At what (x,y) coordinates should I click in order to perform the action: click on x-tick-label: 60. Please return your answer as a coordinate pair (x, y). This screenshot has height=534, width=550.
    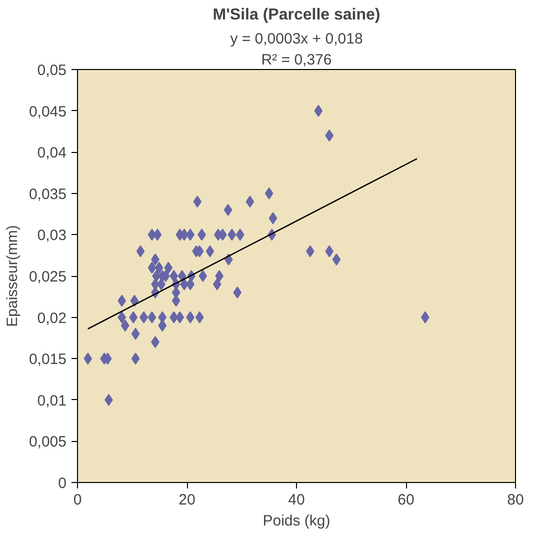
    Looking at the image, I should click on (406, 500).